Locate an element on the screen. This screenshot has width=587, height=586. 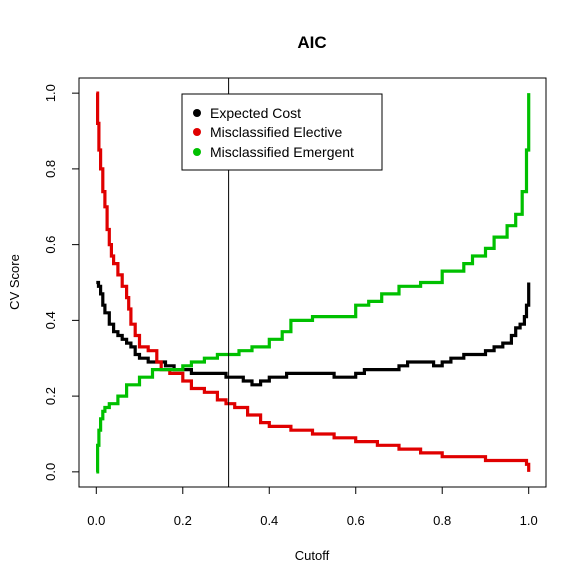
x-tick-label: 0.6 is located at coordinates (356, 520).